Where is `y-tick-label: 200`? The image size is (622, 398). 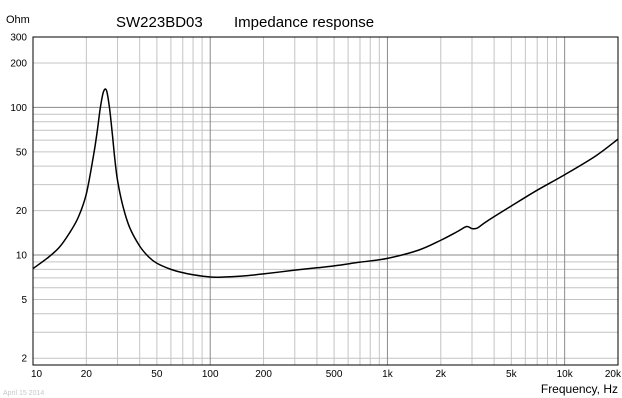 y-tick-label: 200 is located at coordinates (18, 63).